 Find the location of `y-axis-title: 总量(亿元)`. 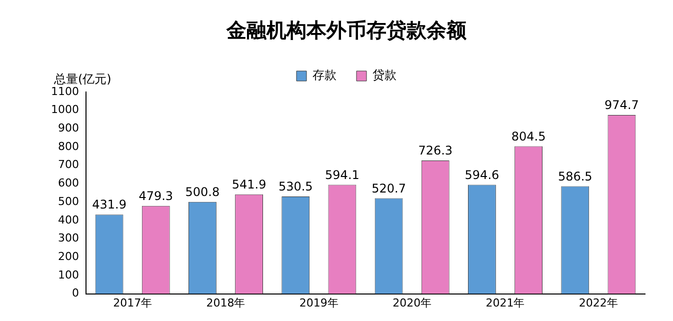

y-axis-title: 总量(亿元) is located at coordinates (82, 79).